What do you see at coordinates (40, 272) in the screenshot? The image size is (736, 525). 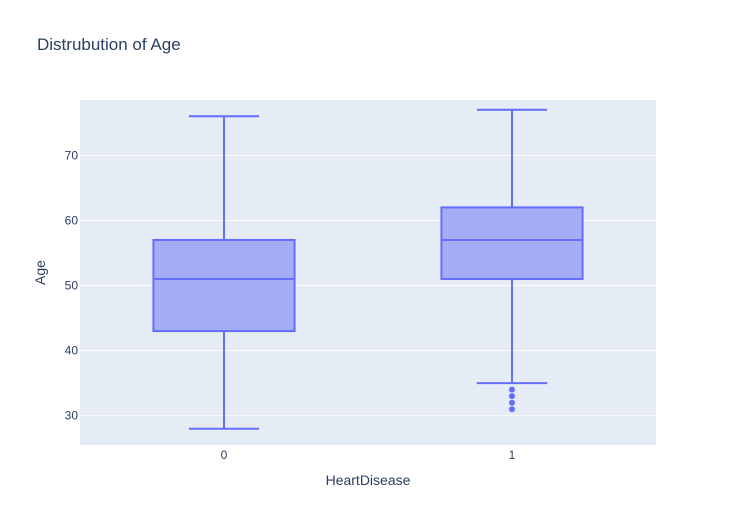 I see `y-axis-label: Age` at bounding box center [40, 272].